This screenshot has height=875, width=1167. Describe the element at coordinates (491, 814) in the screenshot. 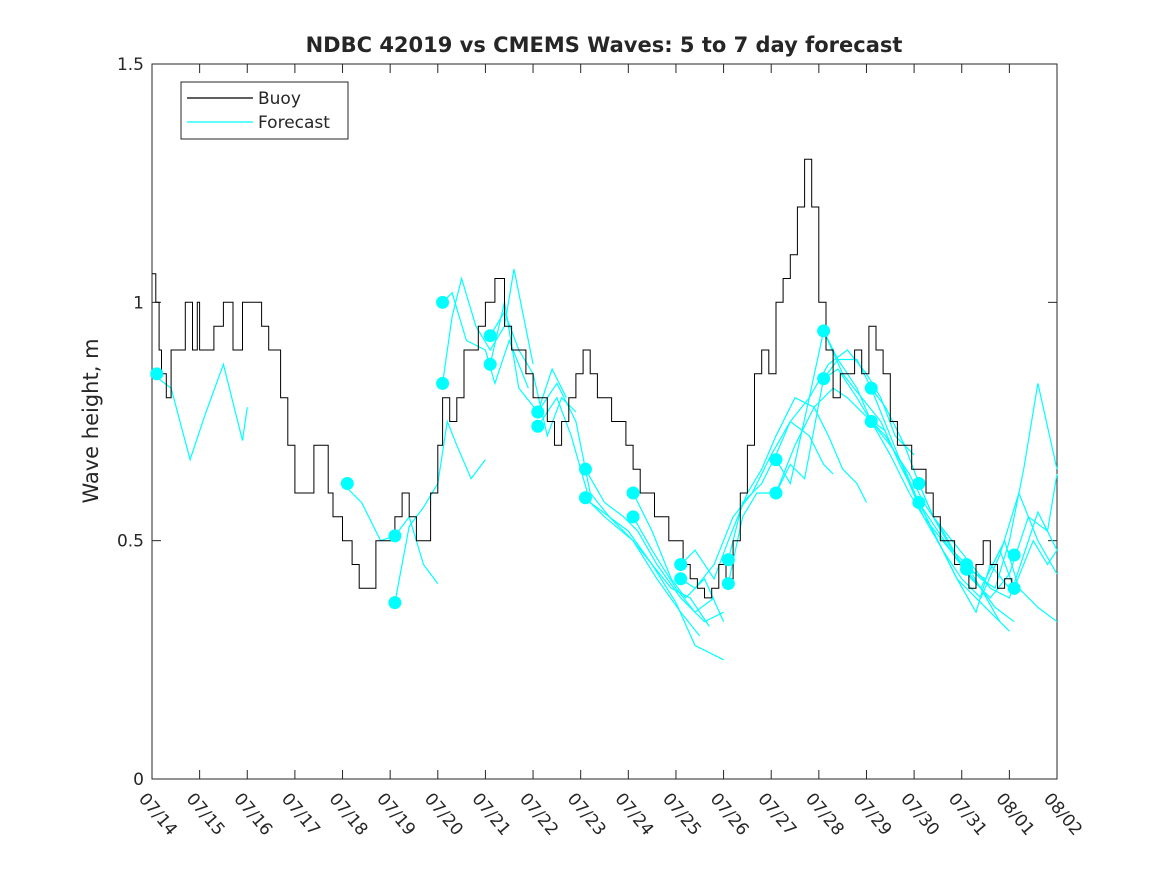

I see `x-tick-label: 07/21` at that location.